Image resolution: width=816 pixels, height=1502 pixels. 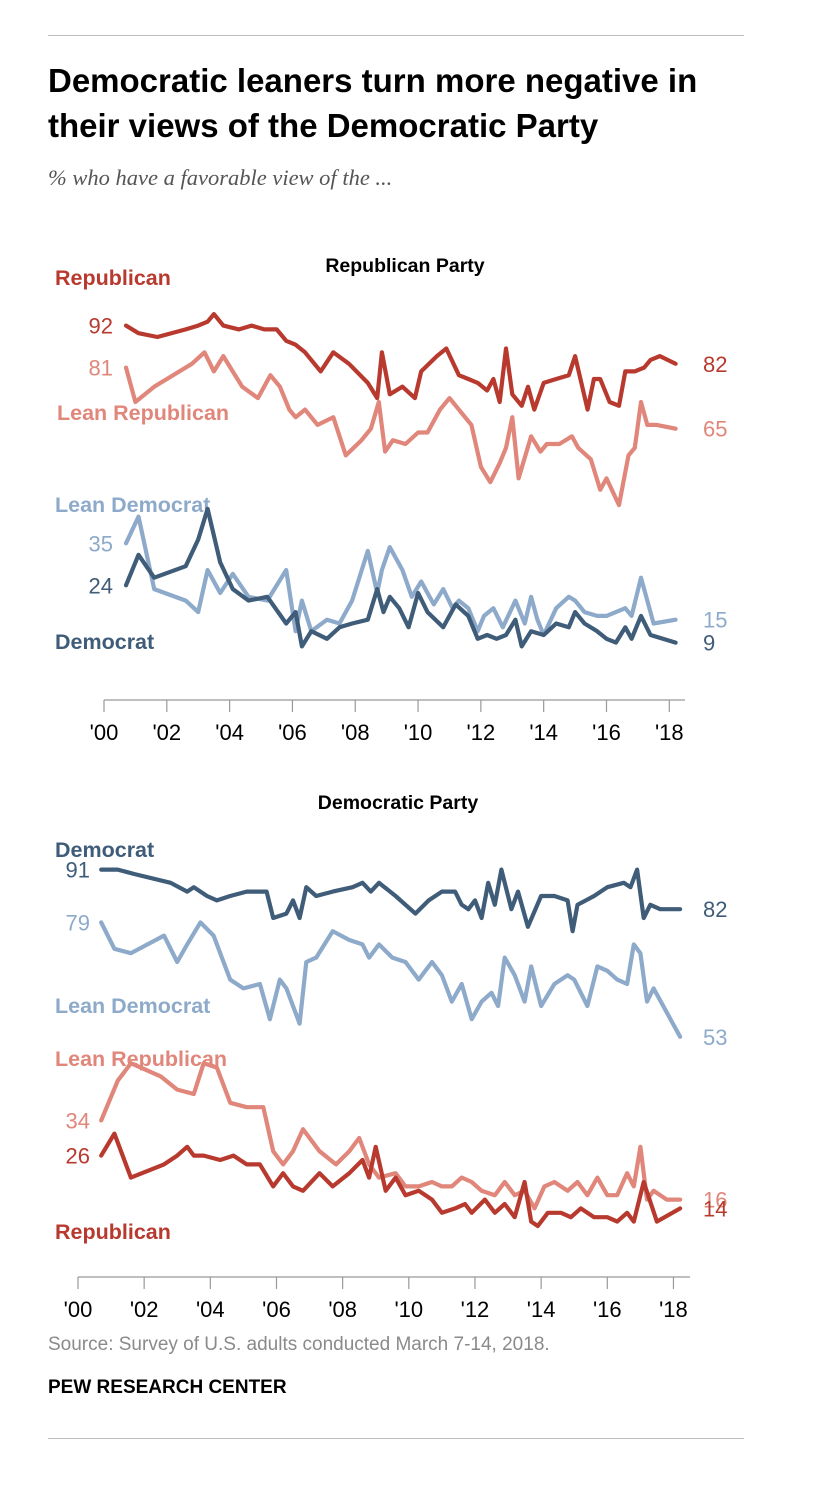 What do you see at coordinates (715, 1200) in the screenshot?
I see `end-value-label-lean-republican: 16` at bounding box center [715, 1200].